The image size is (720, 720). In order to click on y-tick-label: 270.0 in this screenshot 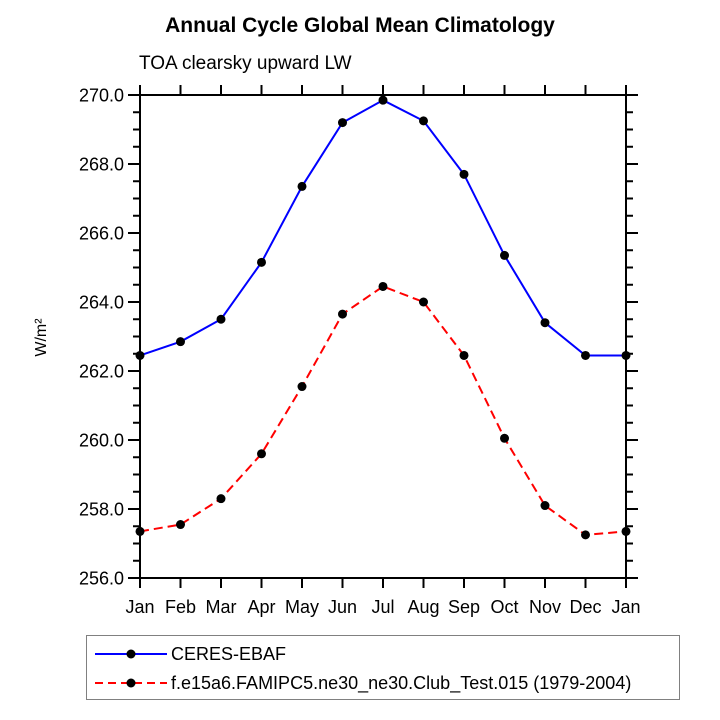, I will do `click(101, 96)`.